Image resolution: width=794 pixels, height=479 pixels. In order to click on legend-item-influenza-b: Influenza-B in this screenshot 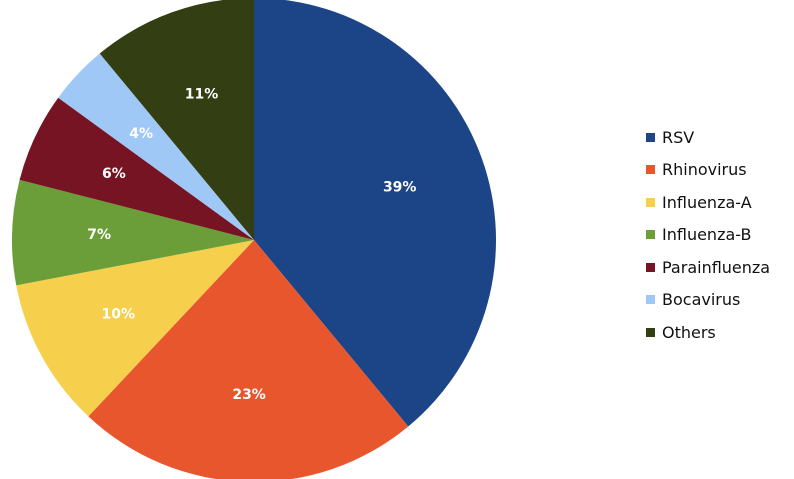, I will do `click(708, 235)`.